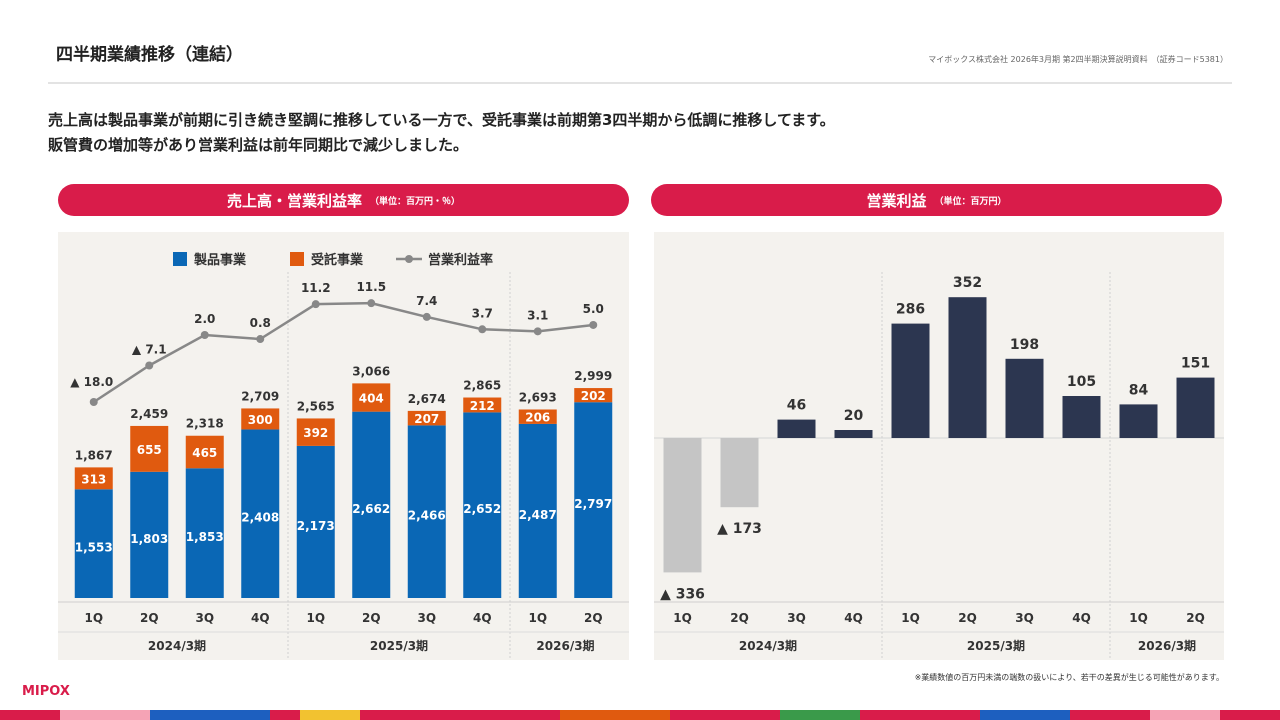  What do you see at coordinates (337, 260) in the screenshot?
I see `legend-label-contract: 受託事業` at bounding box center [337, 260].